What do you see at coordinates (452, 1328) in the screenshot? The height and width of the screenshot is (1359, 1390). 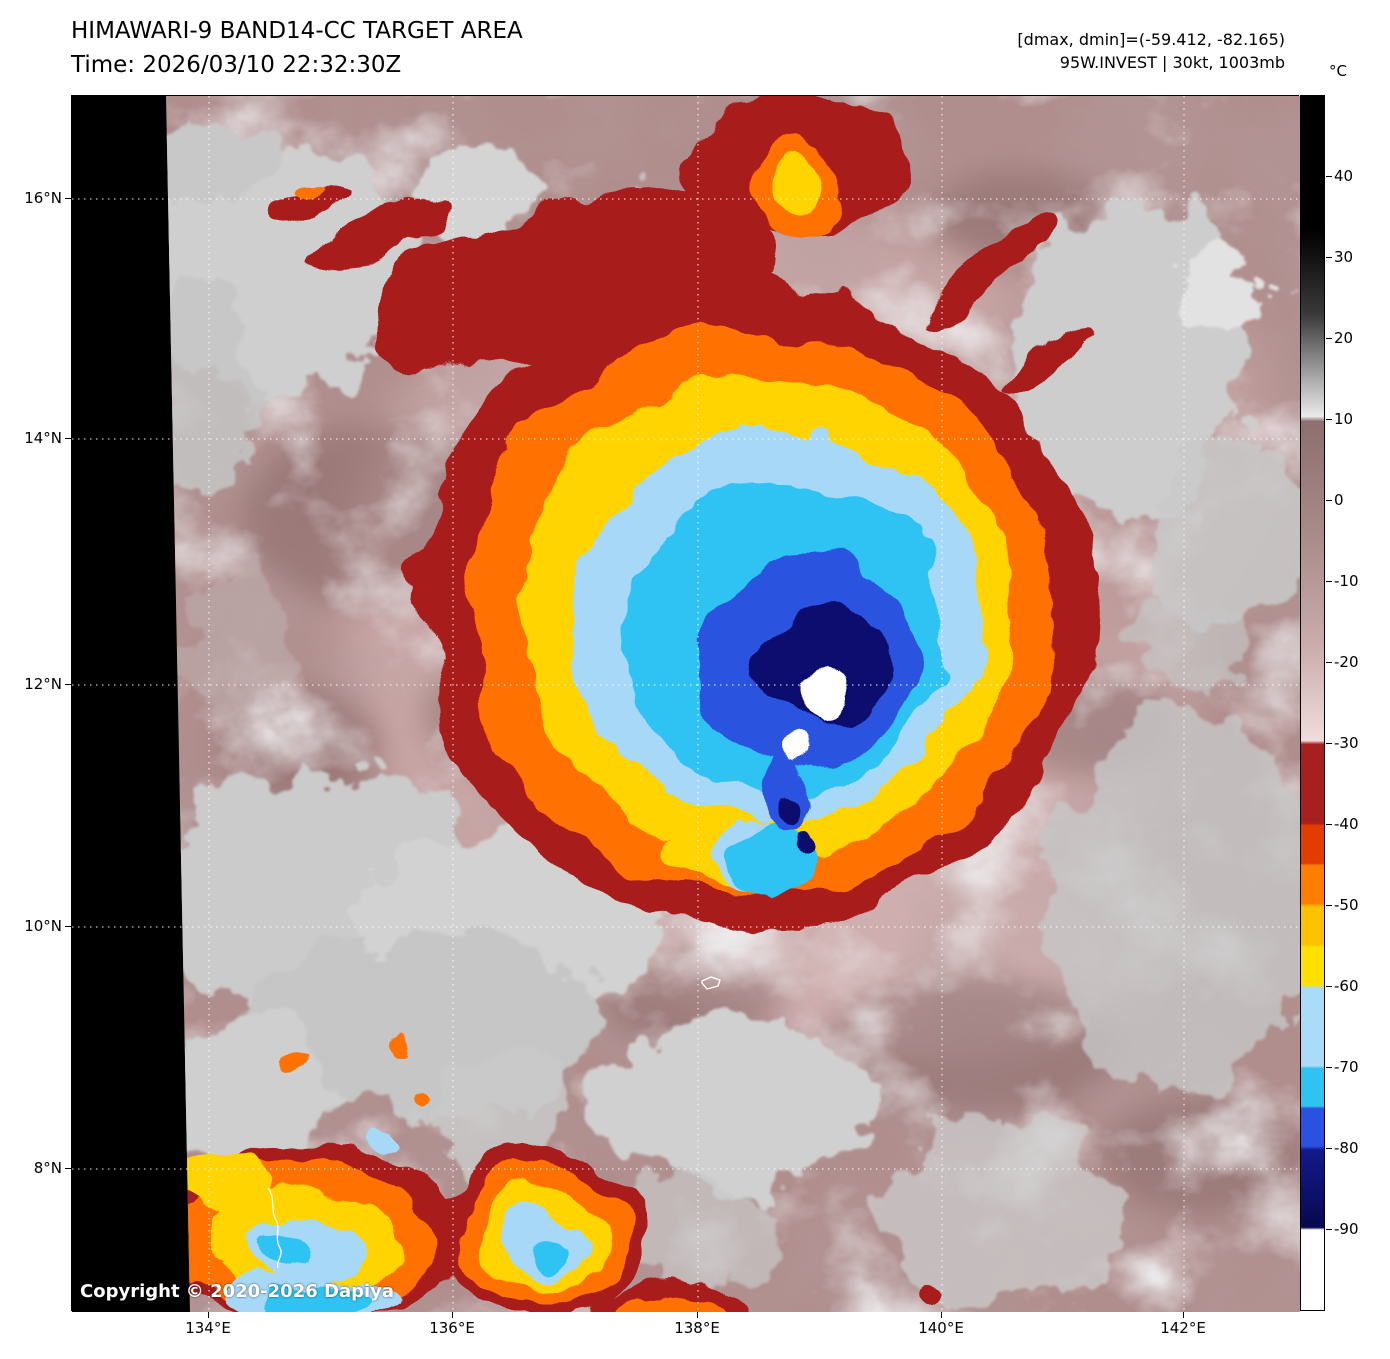 I see `lon-label: 136°E` at bounding box center [452, 1328].